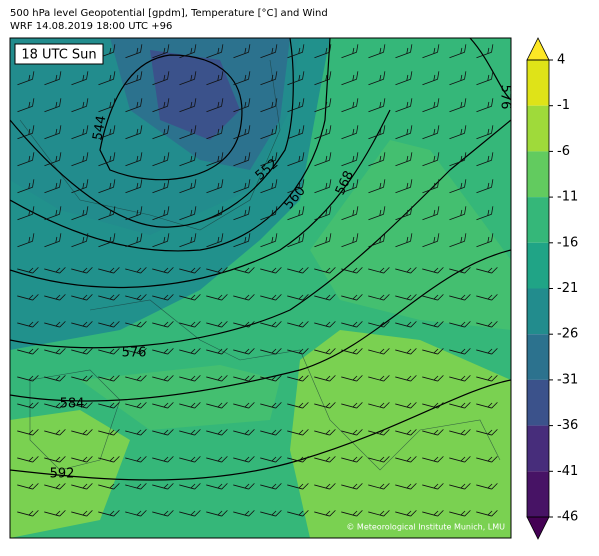 The width and height of the screenshot is (599, 556). Describe the element at coordinates (563, 151) in the screenshot. I see `colorbar-tick-label: -6` at that location.